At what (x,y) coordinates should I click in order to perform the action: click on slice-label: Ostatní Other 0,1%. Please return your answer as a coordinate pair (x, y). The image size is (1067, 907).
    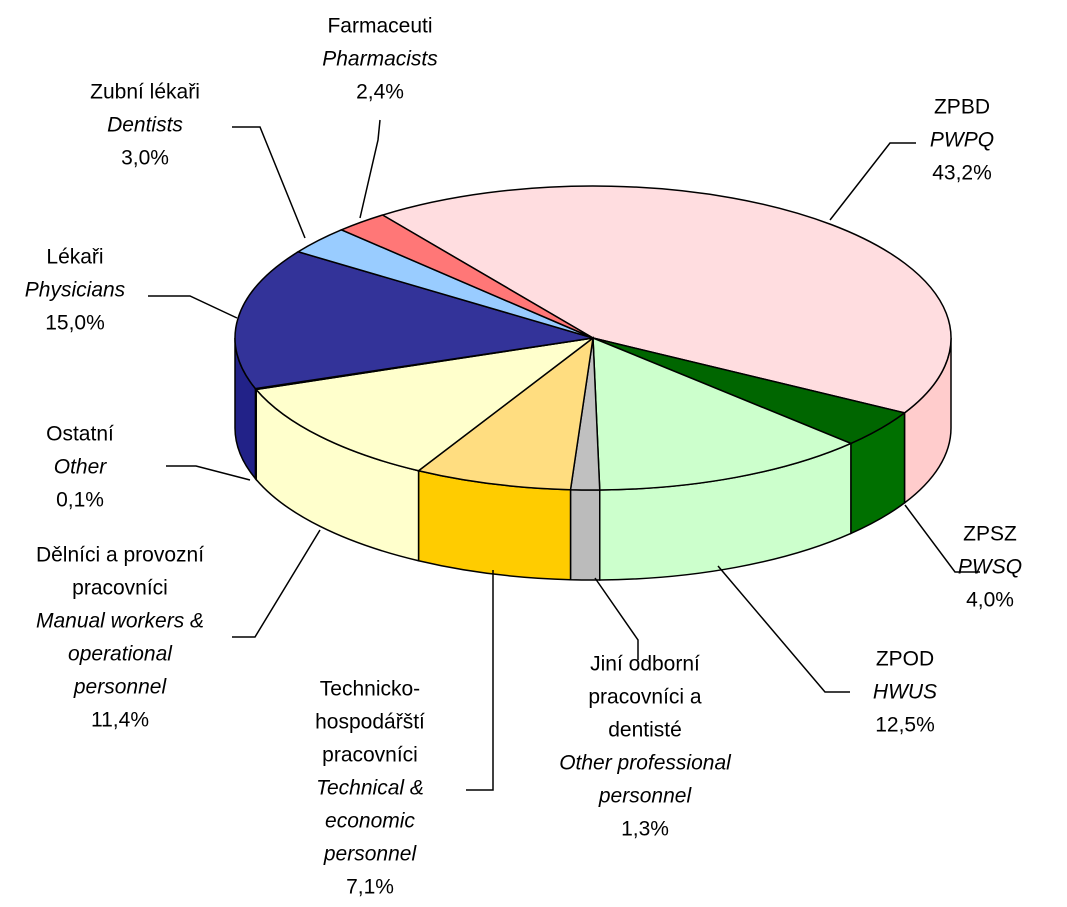
    Looking at the image, I should click on (80, 467).